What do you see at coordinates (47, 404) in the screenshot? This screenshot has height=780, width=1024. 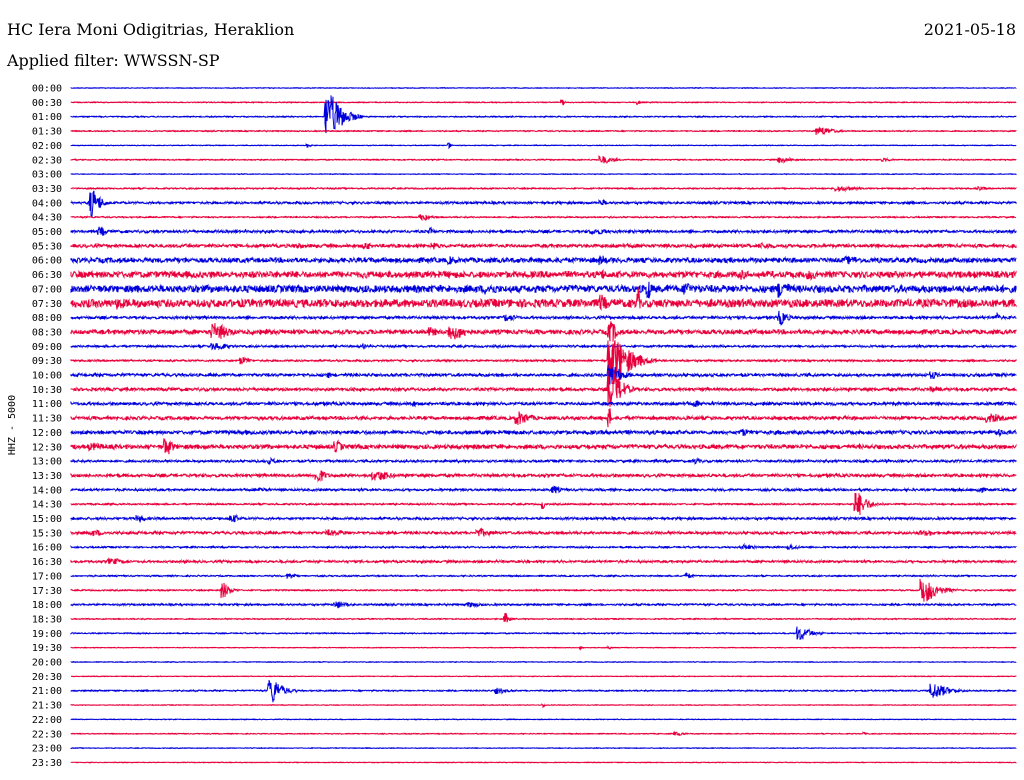 I see `time-label: 11:00` at bounding box center [47, 404].